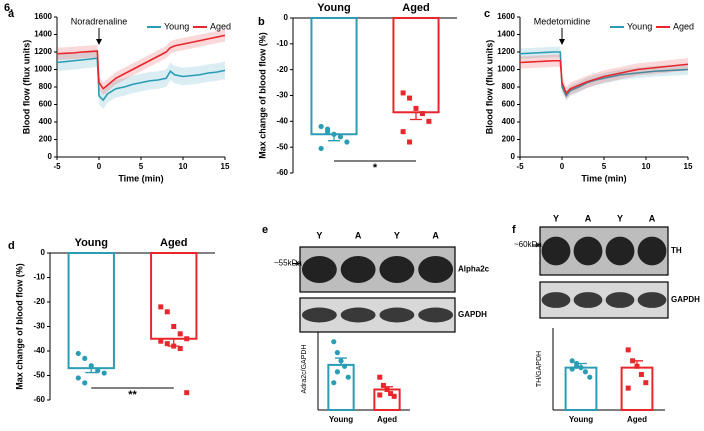 The width and height of the screenshot is (704, 431). What do you see at coordinates (487, 14) in the screenshot?
I see `panel-label: c` at bounding box center [487, 14].